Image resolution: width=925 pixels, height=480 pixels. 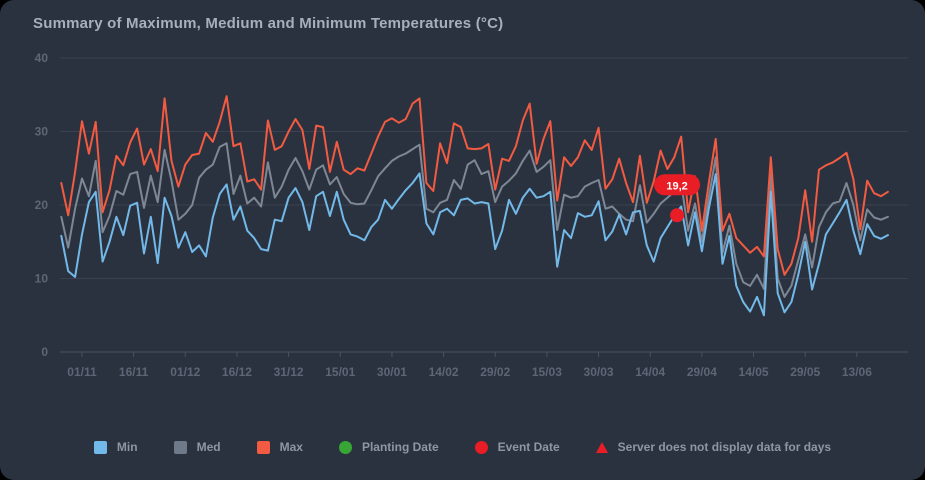 I want to click on legend-label-min: Min, so click(x=127, y=447).